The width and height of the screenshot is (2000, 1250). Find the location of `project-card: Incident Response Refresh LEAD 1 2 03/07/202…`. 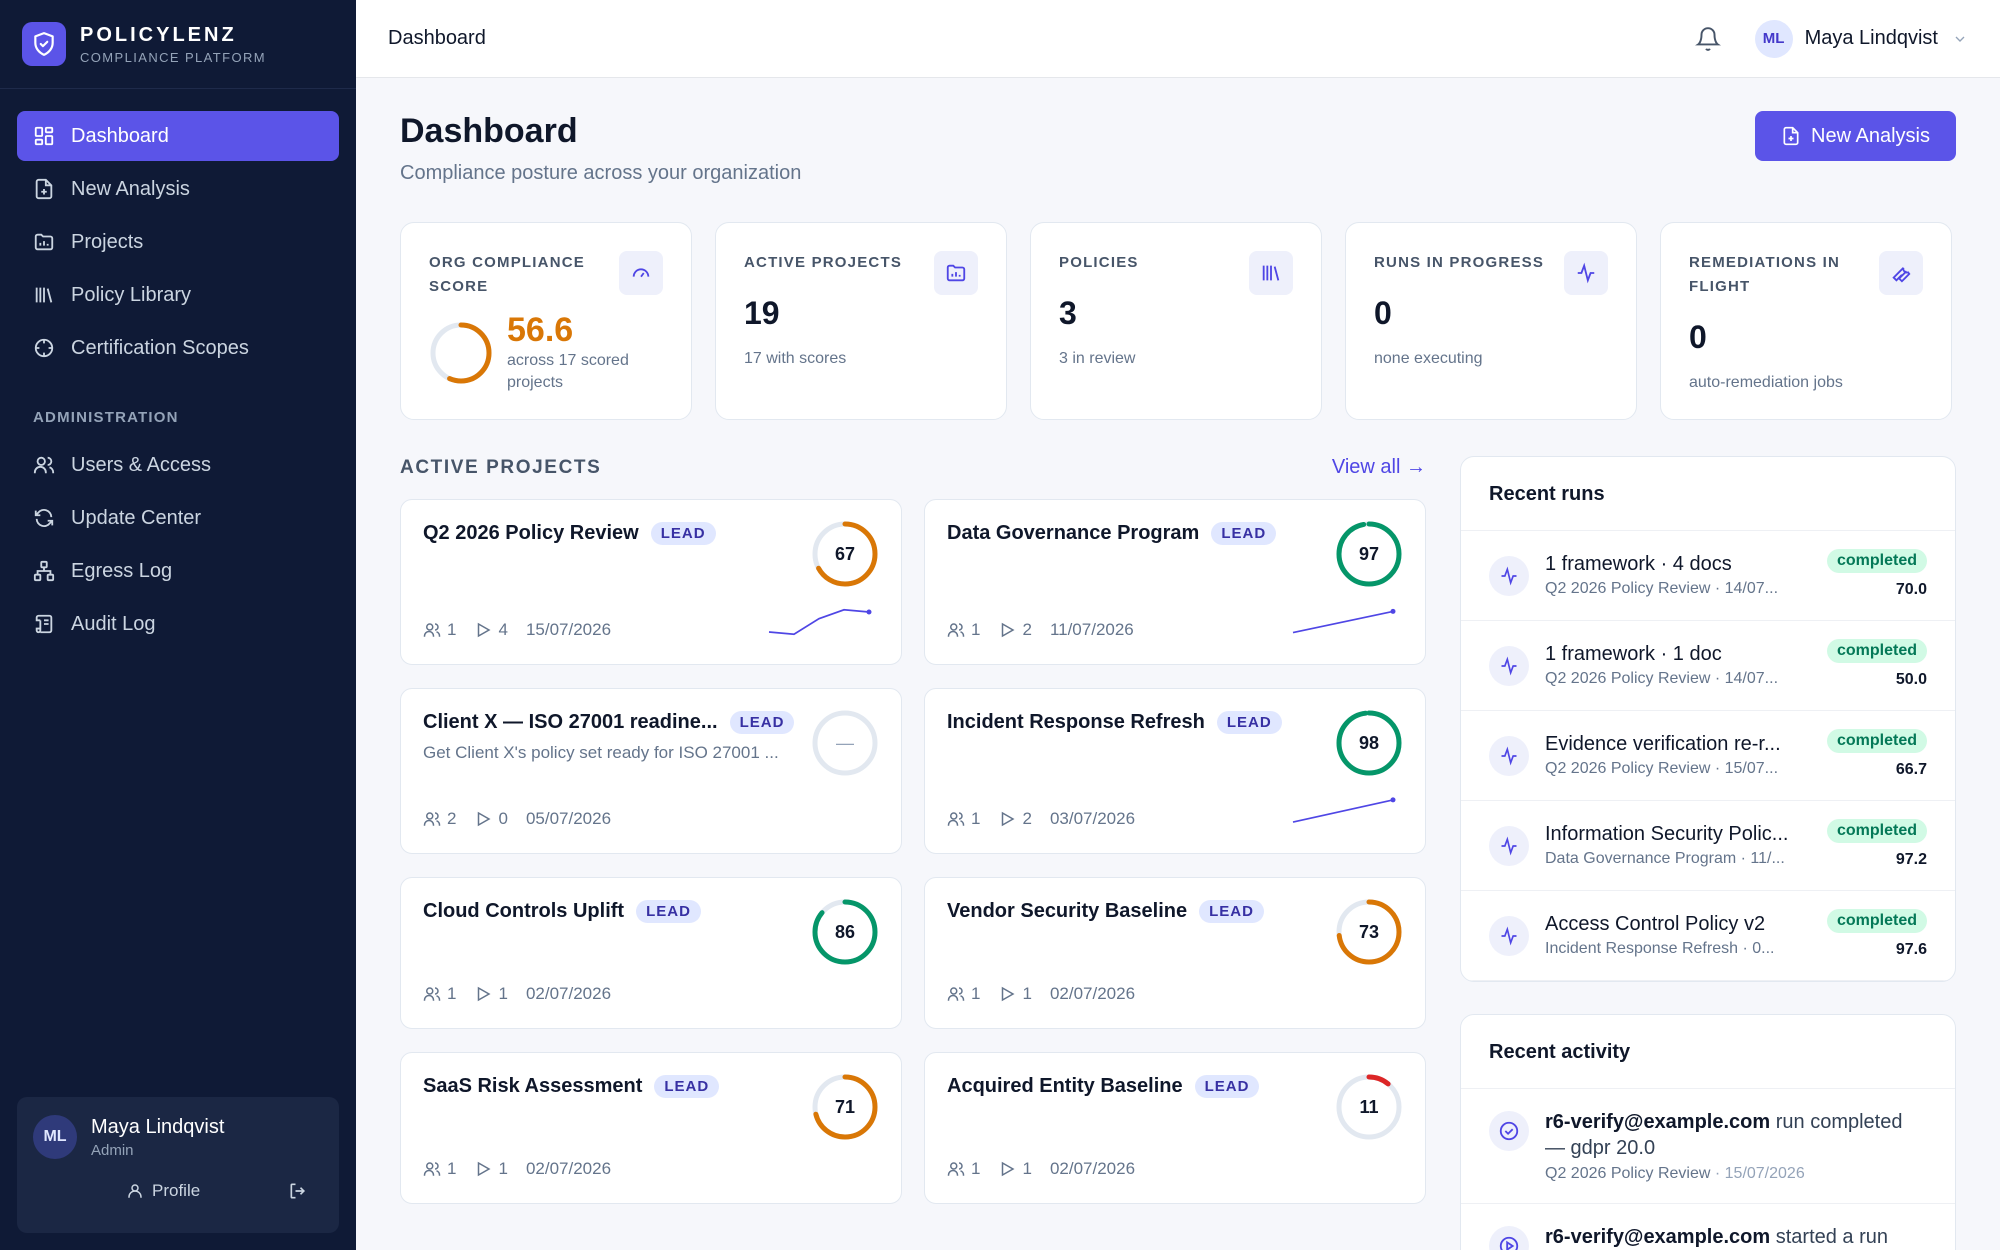

project-card: Incident Response Refresh LEAD 1 2 03/07/202… is located at coordinates (1175, 771).